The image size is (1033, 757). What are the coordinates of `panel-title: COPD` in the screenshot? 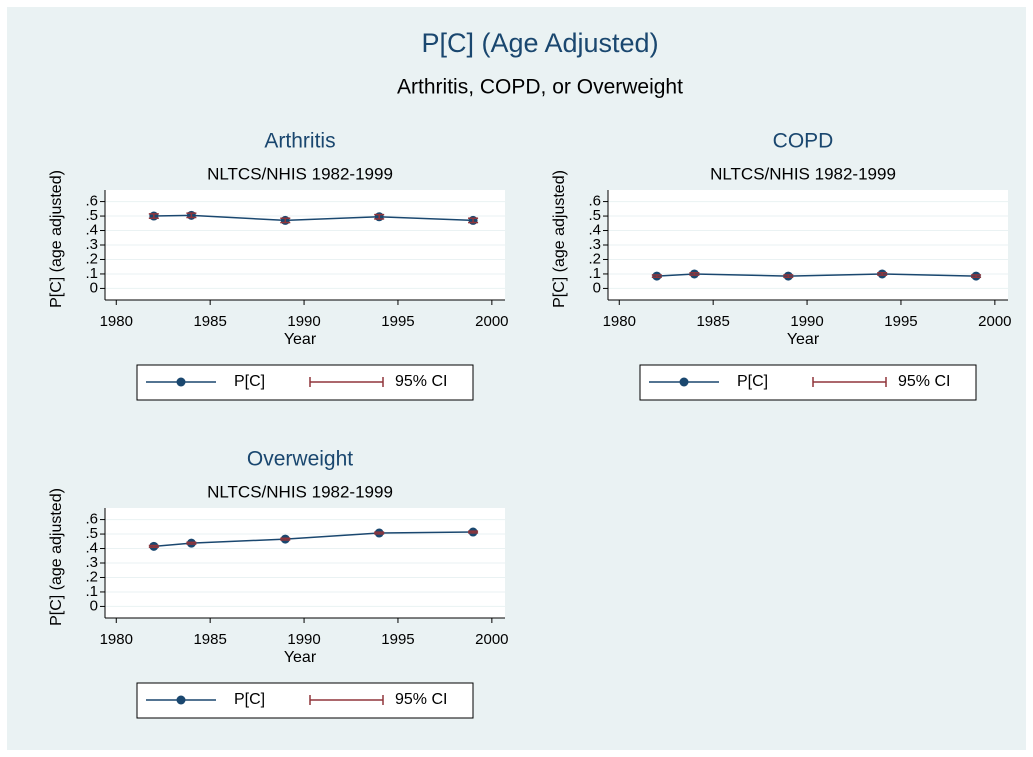 It's located at (803, 141).